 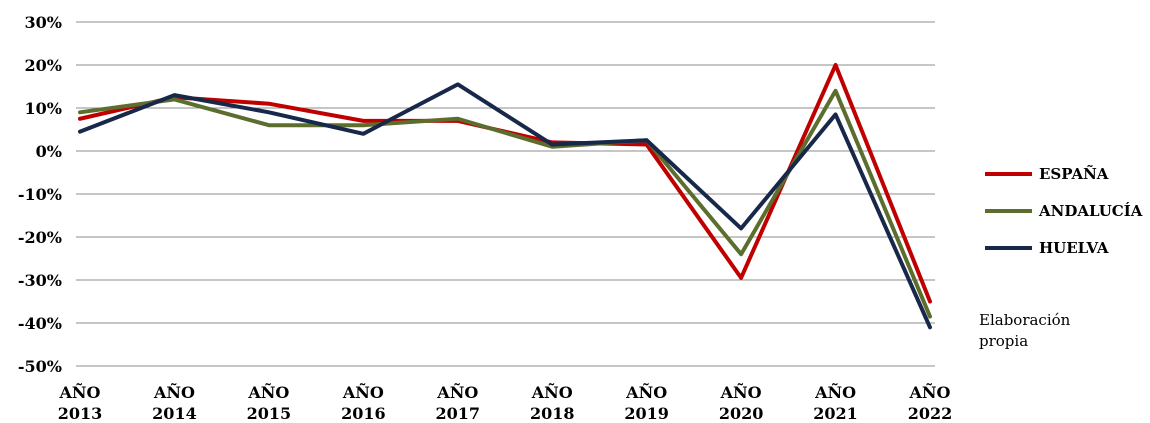 What do you see at coordinates (269, 402) in the screenshot?
I see `x-tick-label: AÑO 2015` at bounding box center [269, 402].